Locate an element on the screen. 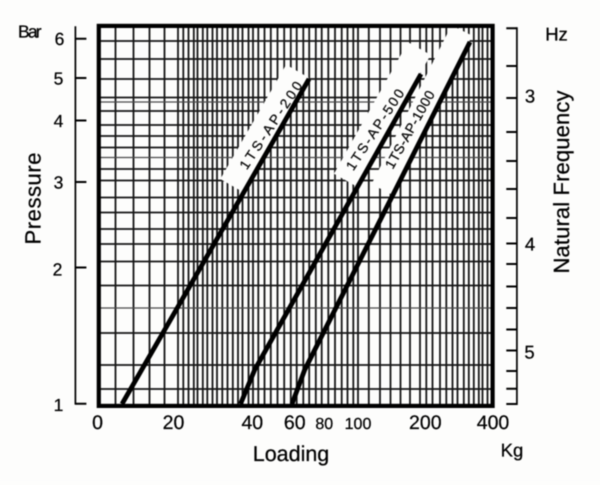 The height and width of the screenshot is (485, 600). svg-text: 60 is located at coordinates (295, 423).